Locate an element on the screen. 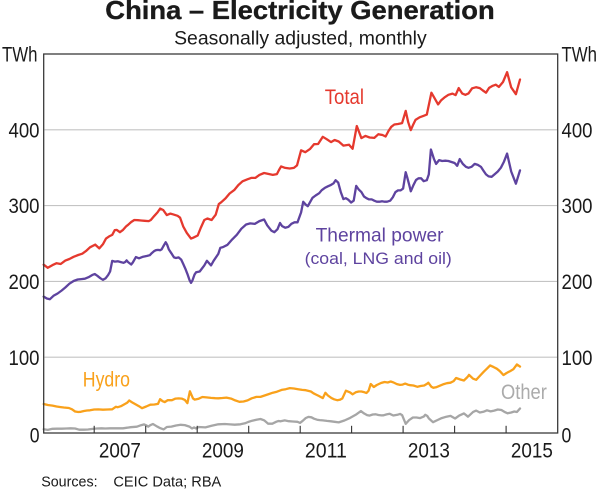 Image resolution: width=600 pixels, height=496 pixels. svg-text: China – Electricity Generation is located at coordinates (299, 12).